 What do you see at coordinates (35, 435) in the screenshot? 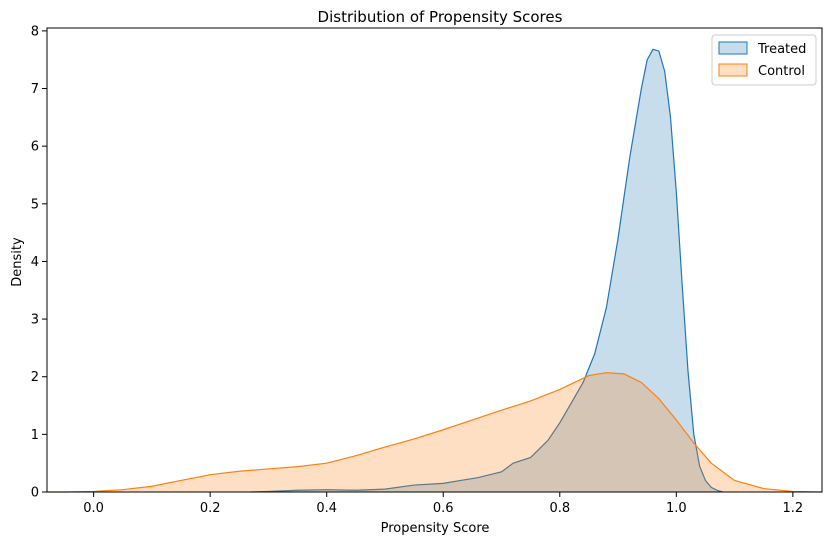
I see `y-tick-label: 1` at bounding box center [35, 435].